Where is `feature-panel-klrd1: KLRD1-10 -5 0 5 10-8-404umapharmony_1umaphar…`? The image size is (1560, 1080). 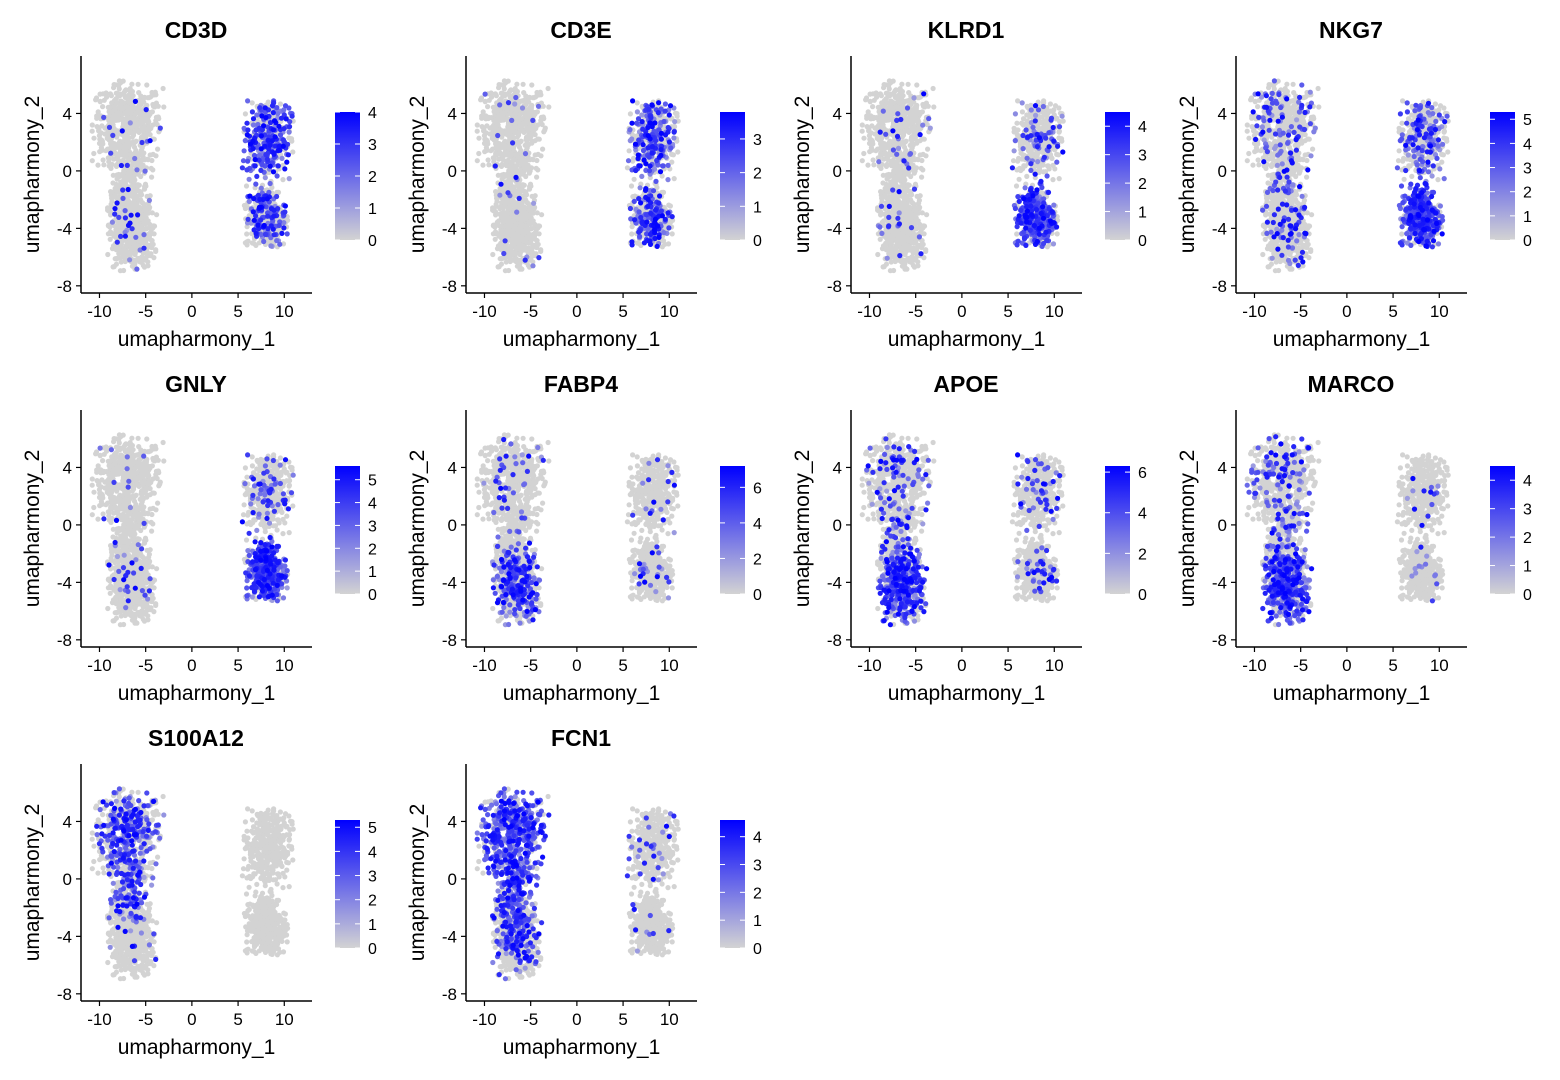
feature-panel-klrd1: KLRD1-10 -5 0 5 10-8-404umapharmony_1umaphar… is located at coordinates (969, 184).